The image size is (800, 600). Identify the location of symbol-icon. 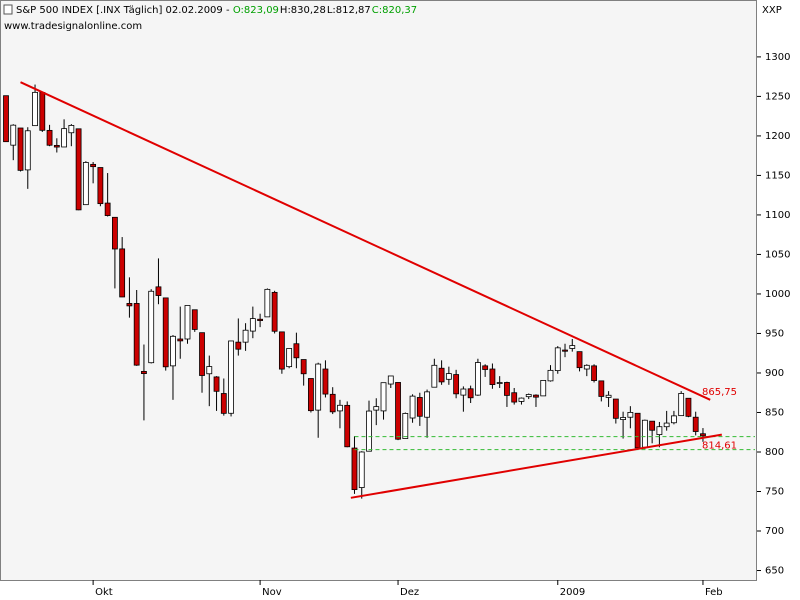
(8, 9).